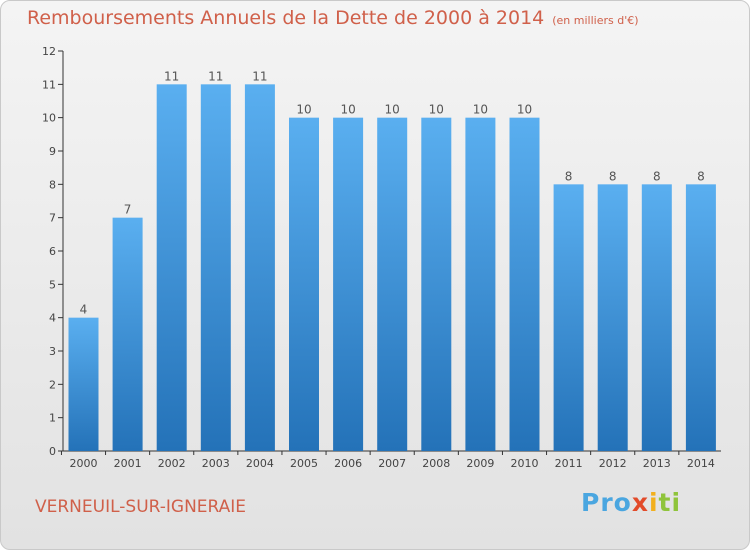  I want to click on x-tick-label: 2004, so click(260, 463).